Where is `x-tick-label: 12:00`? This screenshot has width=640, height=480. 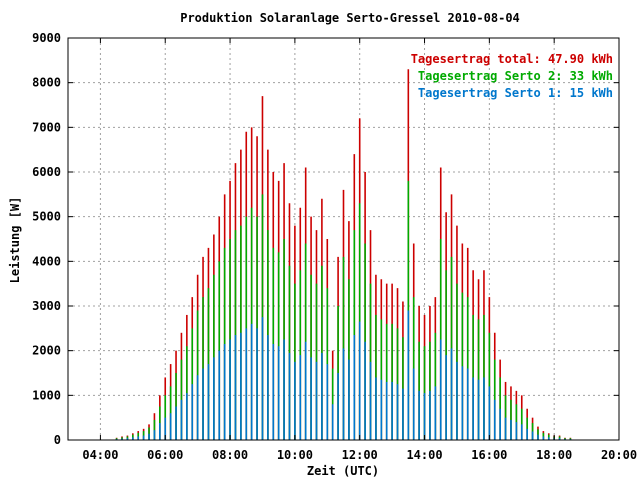 x-tick-label: 12:00 is located at coordinates (360, 455).